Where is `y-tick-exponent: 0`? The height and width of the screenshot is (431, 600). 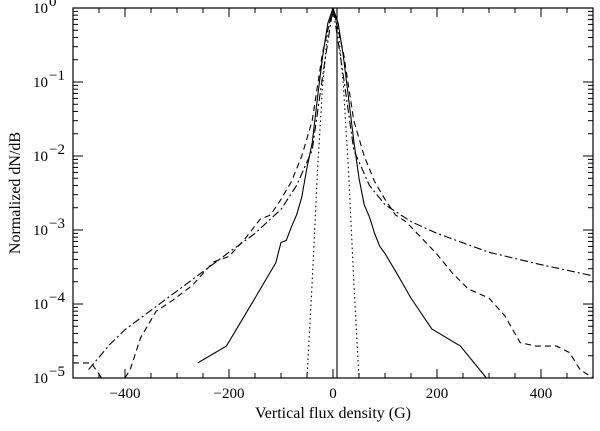 y-tick-exponent: 0 is located at coordinates (53, 5).